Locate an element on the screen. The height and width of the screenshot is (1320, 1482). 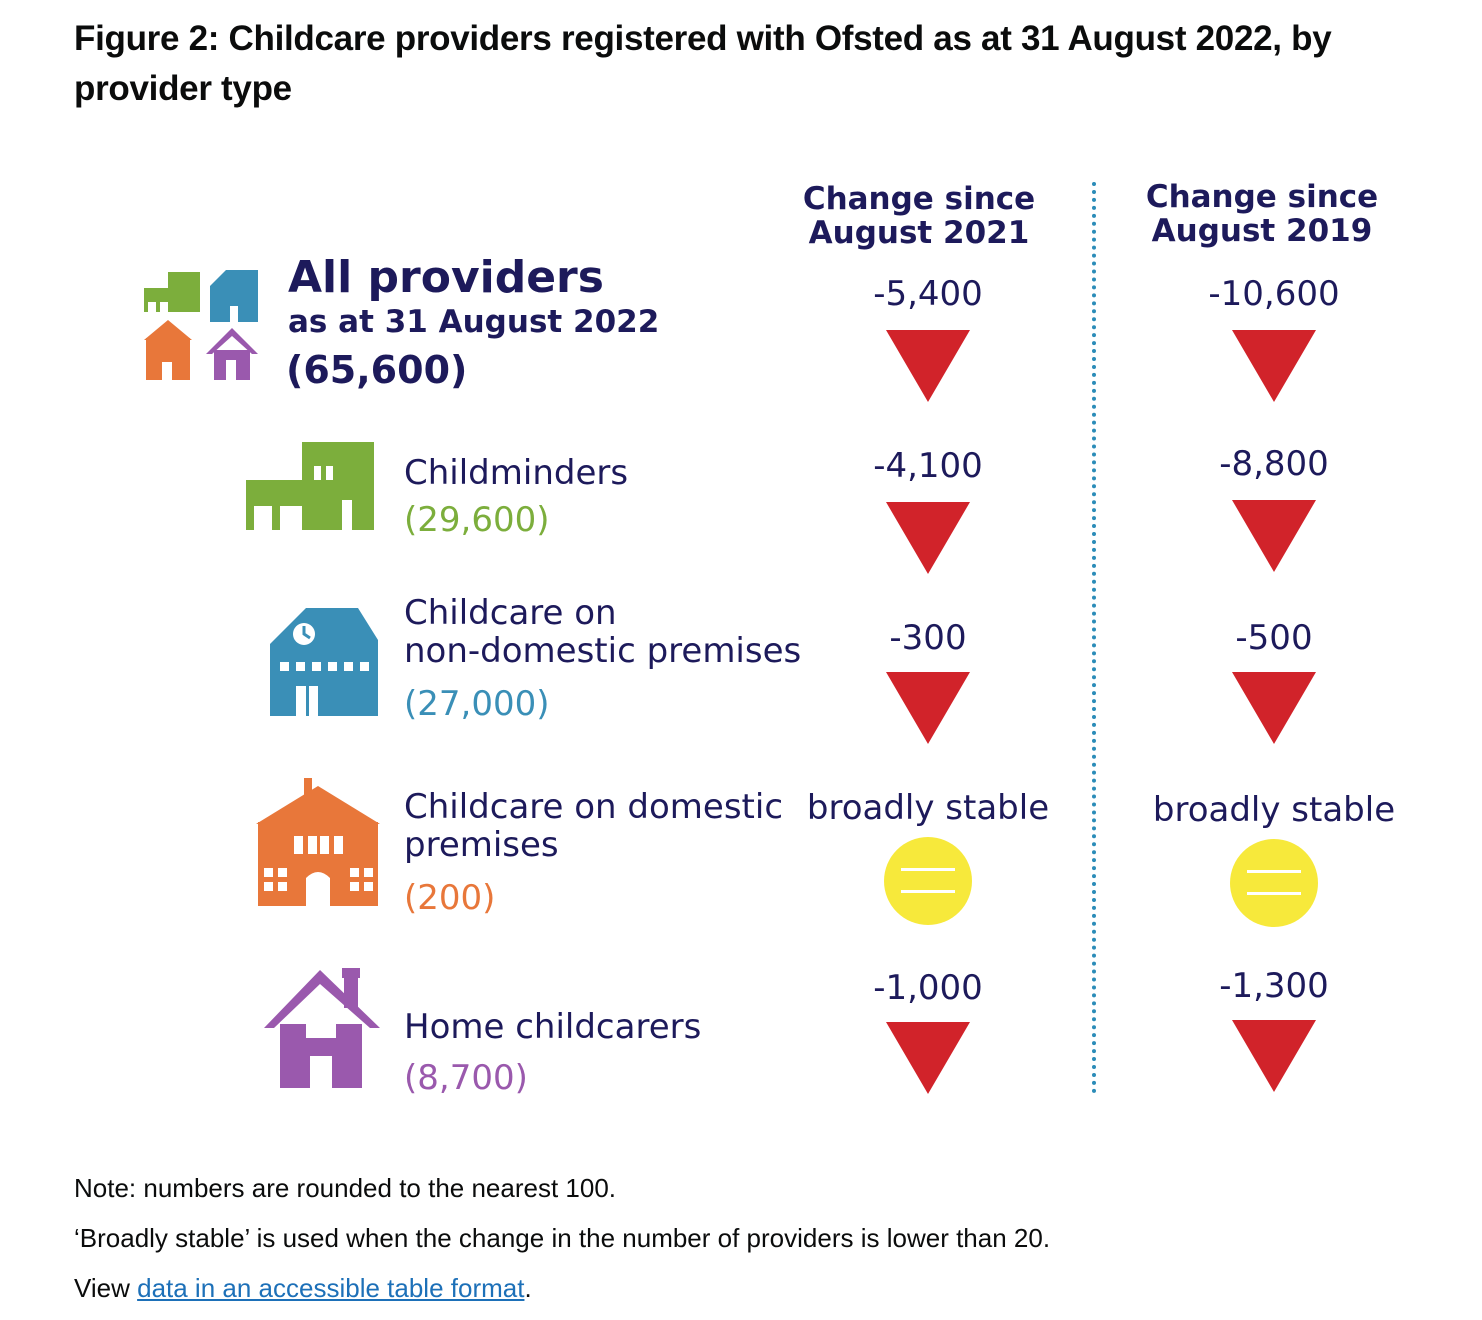
home-childcarers-marker-2021 is located at coordinates (928, 1058).